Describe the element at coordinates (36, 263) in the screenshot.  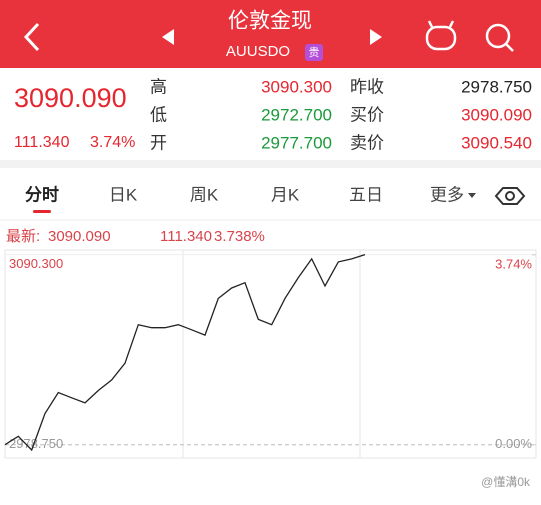
I see `y-tick-label: 3090.300` at that location.